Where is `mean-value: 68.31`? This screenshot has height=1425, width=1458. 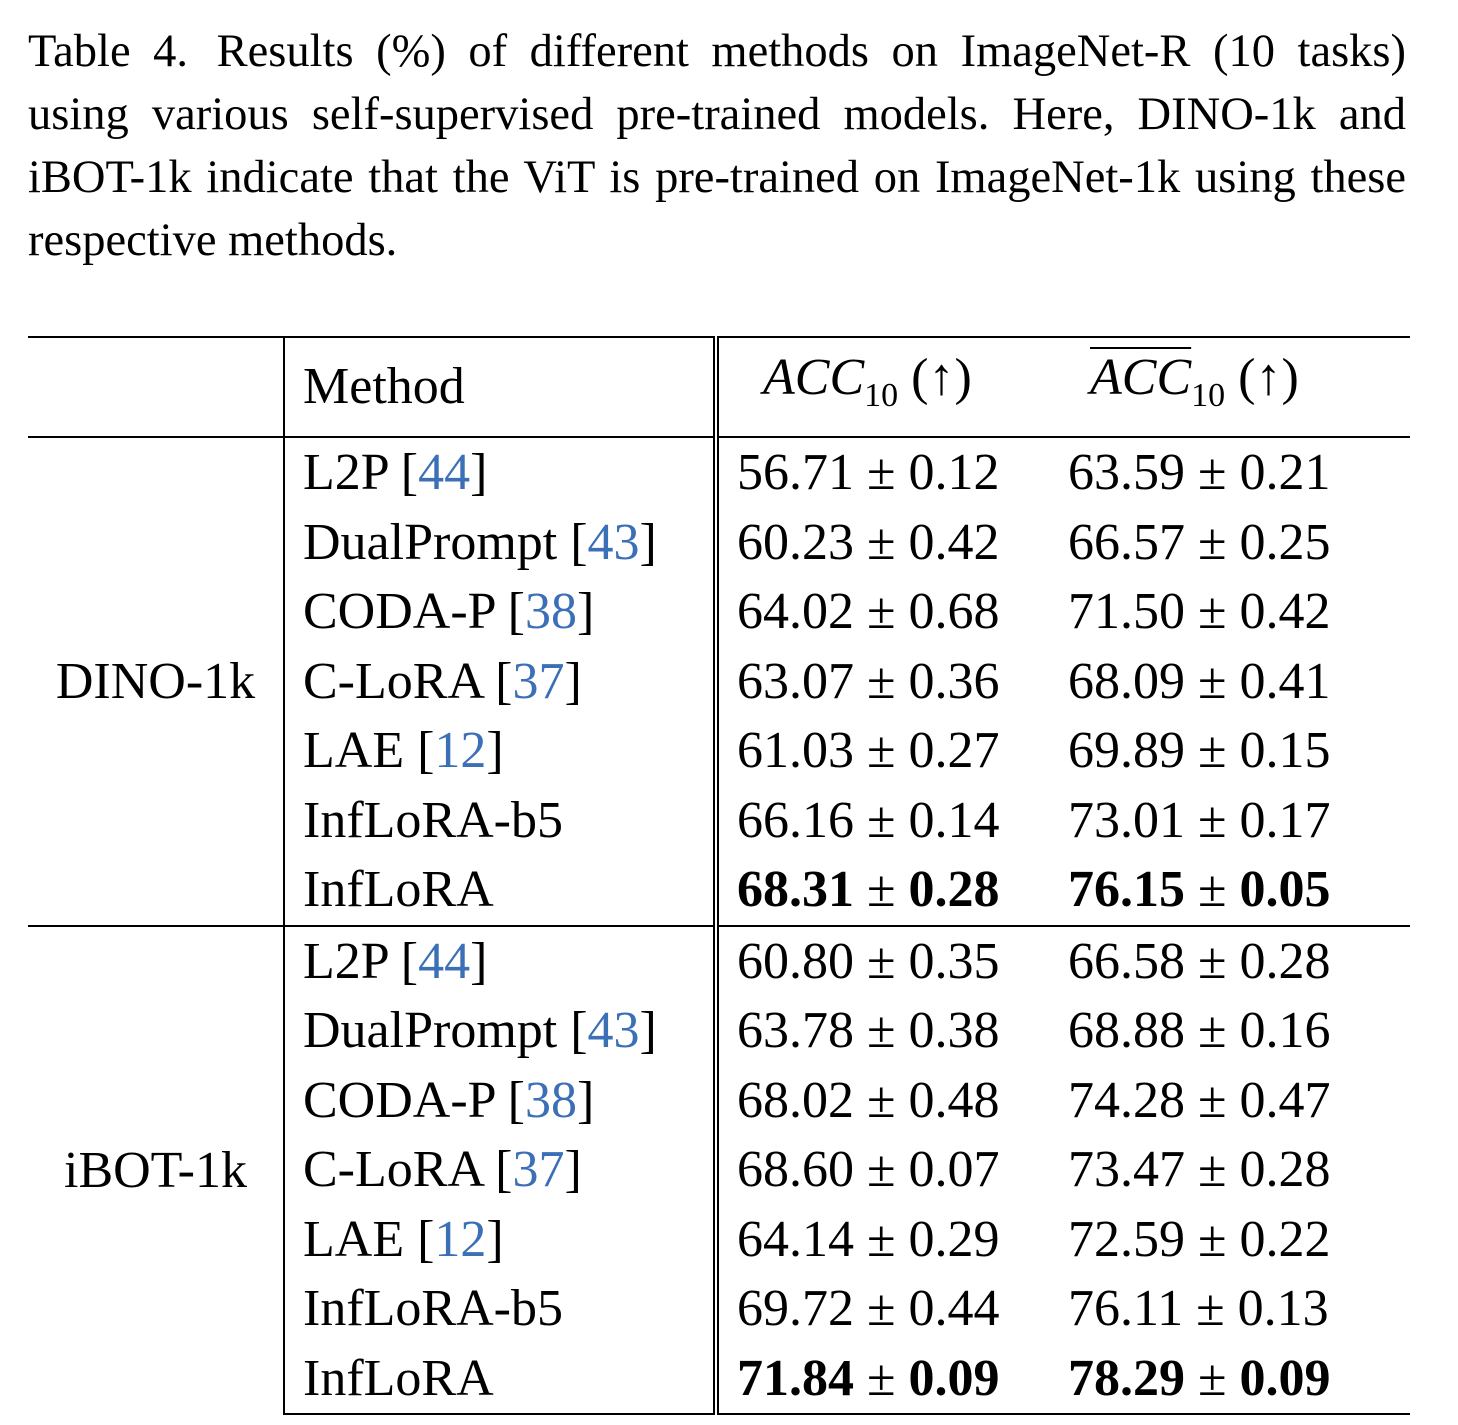
mean-value: 68.31 is located at coordinates (795, 889).